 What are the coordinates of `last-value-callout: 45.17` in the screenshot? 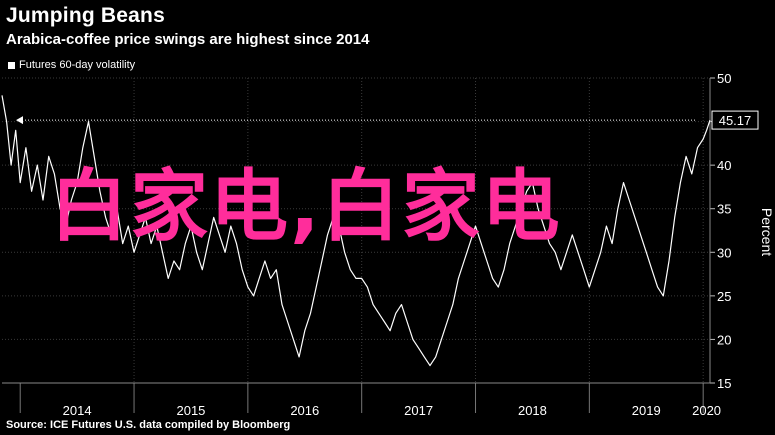 It's located at (387, 120).